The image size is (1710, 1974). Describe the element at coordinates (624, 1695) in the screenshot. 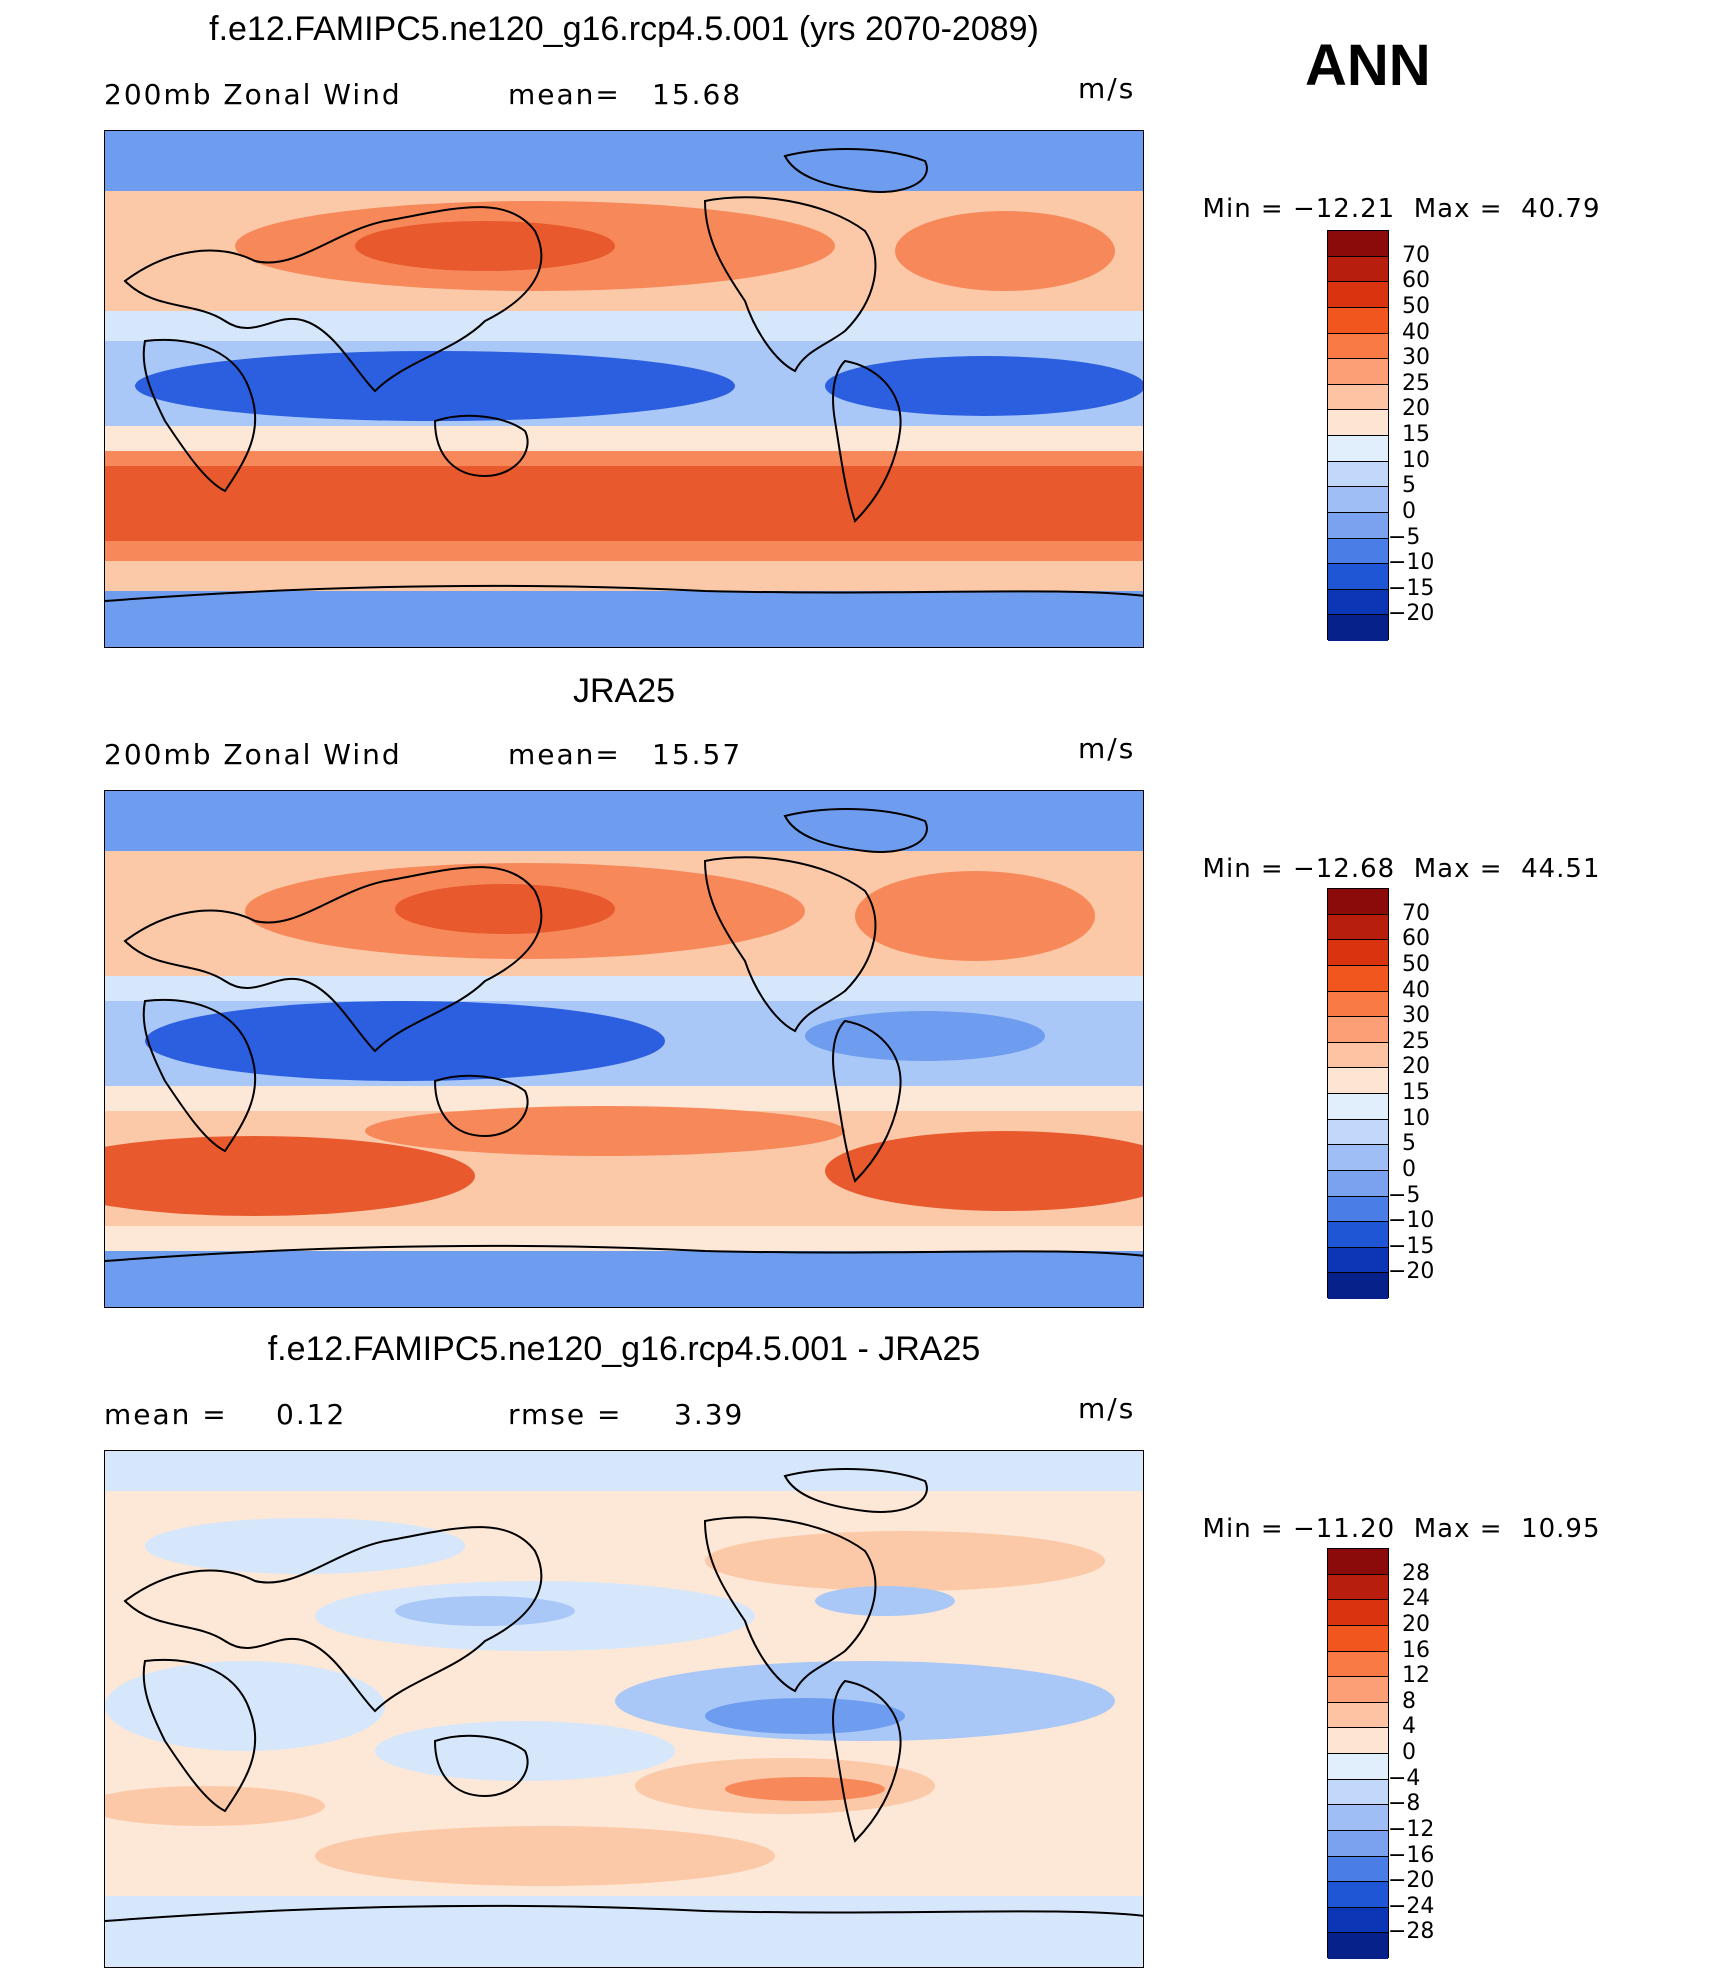

I see `panel-3-coastlines` at that location.